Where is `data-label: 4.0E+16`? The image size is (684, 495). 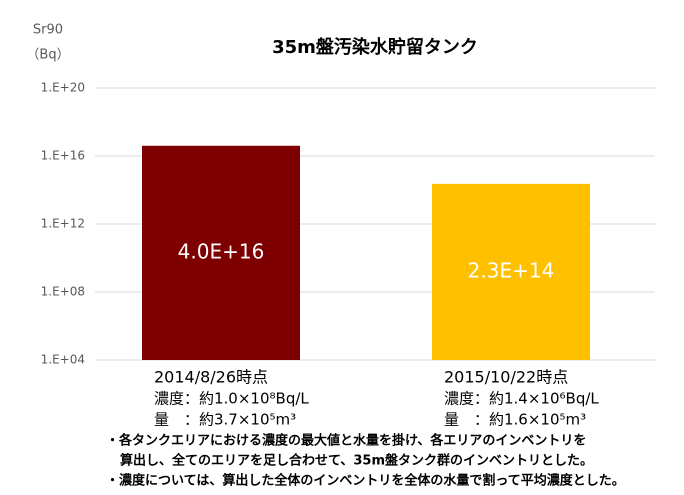 data-label: 4.0E+16 is located at coordinates (221, 251).